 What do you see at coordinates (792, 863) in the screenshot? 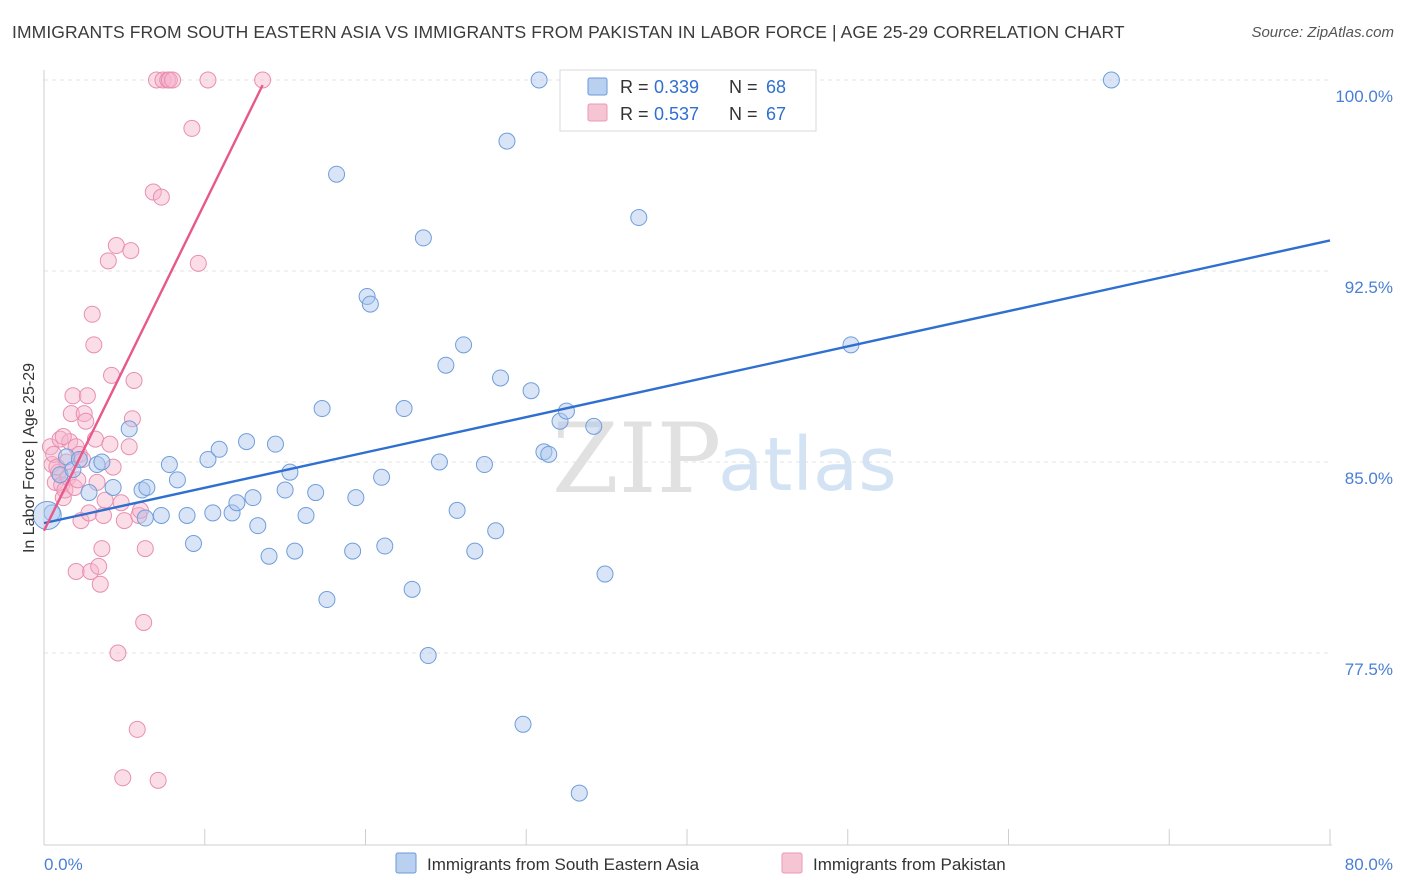
I see `bottom-legend-swatch-pink` at bounding box center [792, 863].